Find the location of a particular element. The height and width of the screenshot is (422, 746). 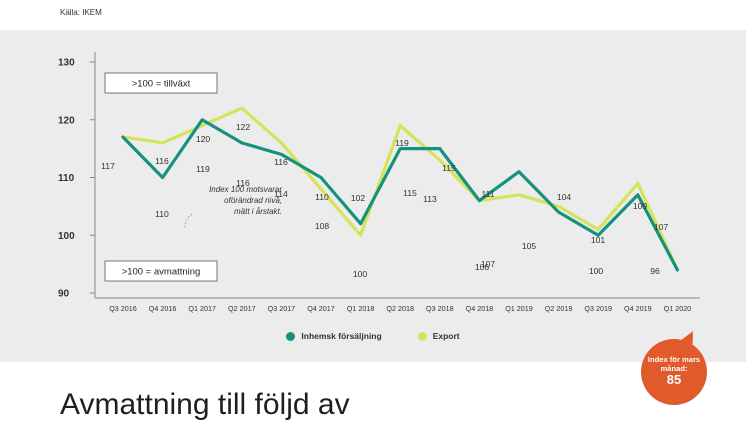

data-label: 114 is located at coordinates (281, 194).